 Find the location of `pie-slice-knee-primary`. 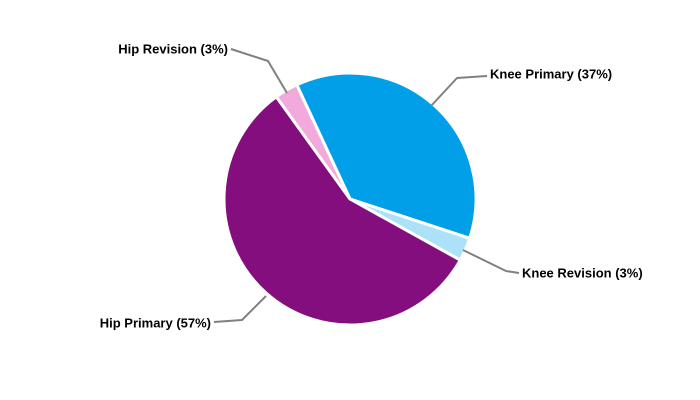

pie-slice-knee-primary is located at coordinates (386, 155).